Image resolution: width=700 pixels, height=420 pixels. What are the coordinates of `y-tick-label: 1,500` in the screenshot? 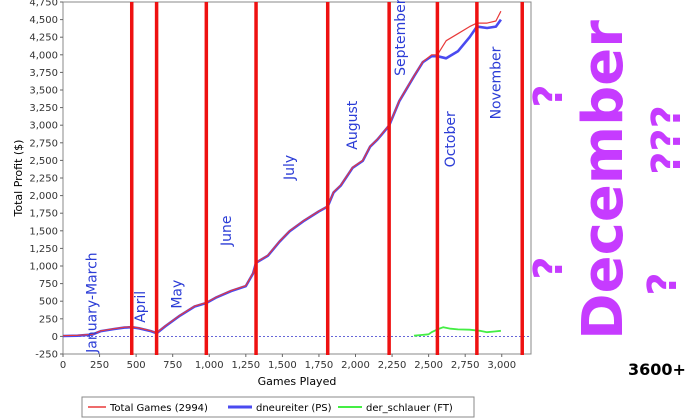 It's located at (43, 231).